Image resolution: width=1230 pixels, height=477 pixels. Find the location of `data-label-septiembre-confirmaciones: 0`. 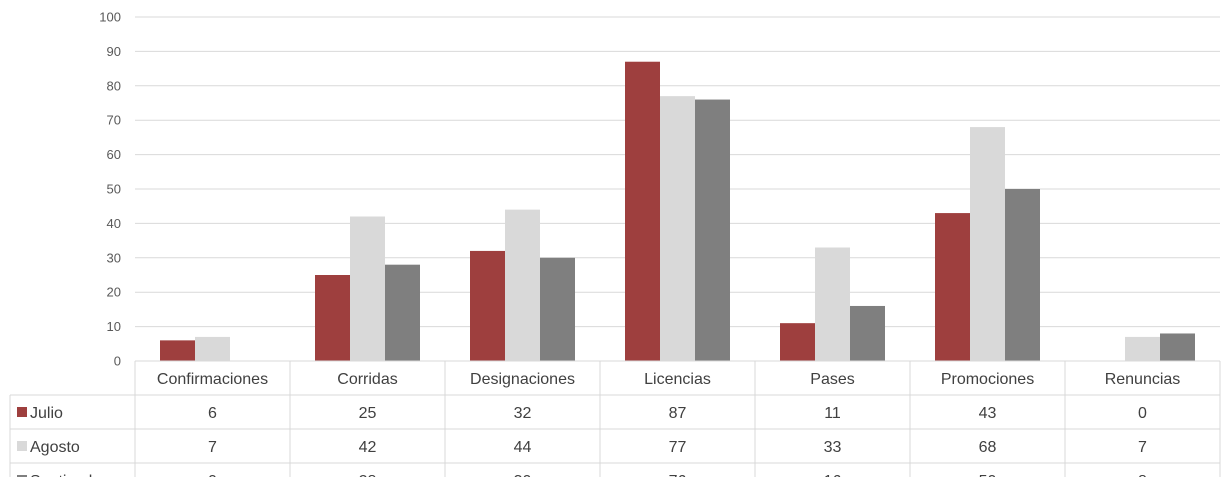

data-label-septiembre-confirmaciones: 0 is located at coordinates (212, 475).